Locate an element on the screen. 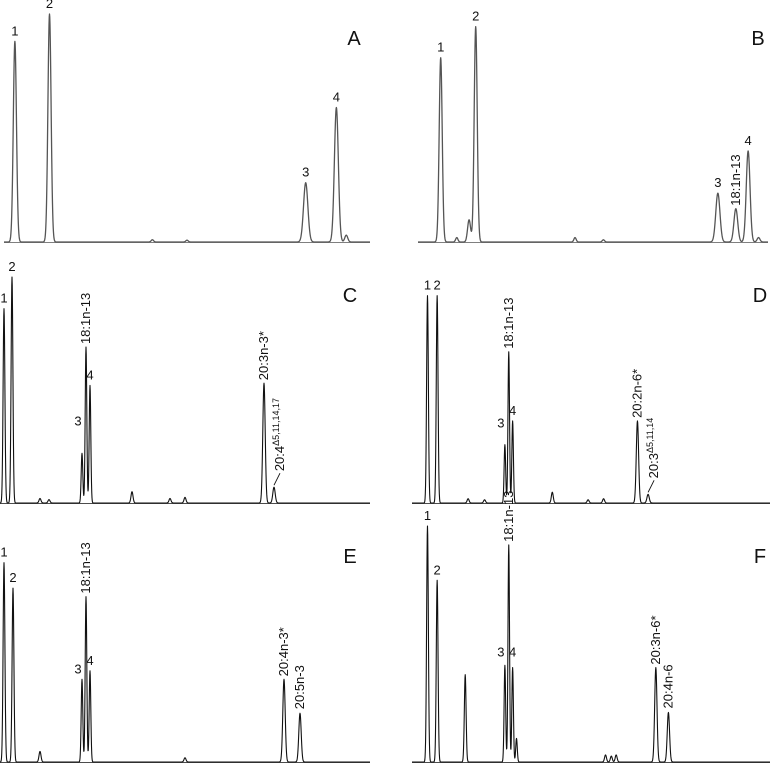 The image size is (782, 766). compound-annotation: 20:3n-3* is located at coordinates (263, 355).